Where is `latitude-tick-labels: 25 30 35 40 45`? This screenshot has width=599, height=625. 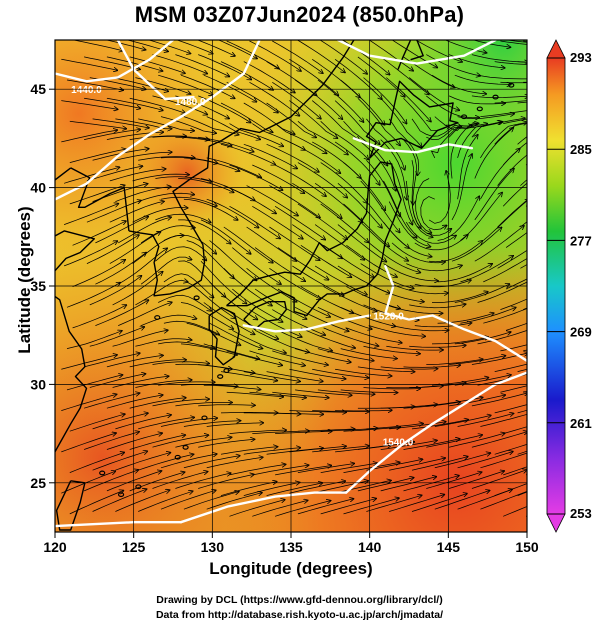
latitude-tick-labels: 25 30 35 40 45 is located at coordinates (38, 286).